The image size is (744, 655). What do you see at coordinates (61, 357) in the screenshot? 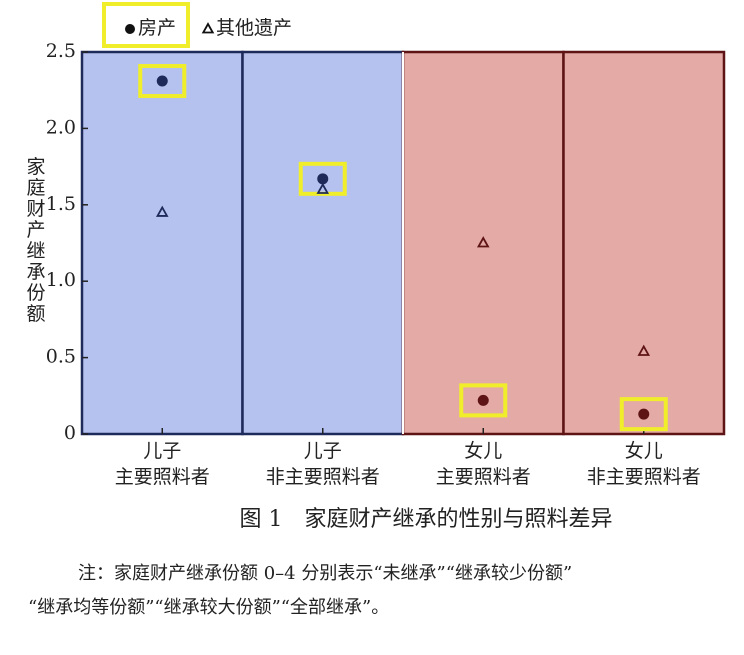
I see `y-tick-label: 0.5` at bounding box center [61, 357].